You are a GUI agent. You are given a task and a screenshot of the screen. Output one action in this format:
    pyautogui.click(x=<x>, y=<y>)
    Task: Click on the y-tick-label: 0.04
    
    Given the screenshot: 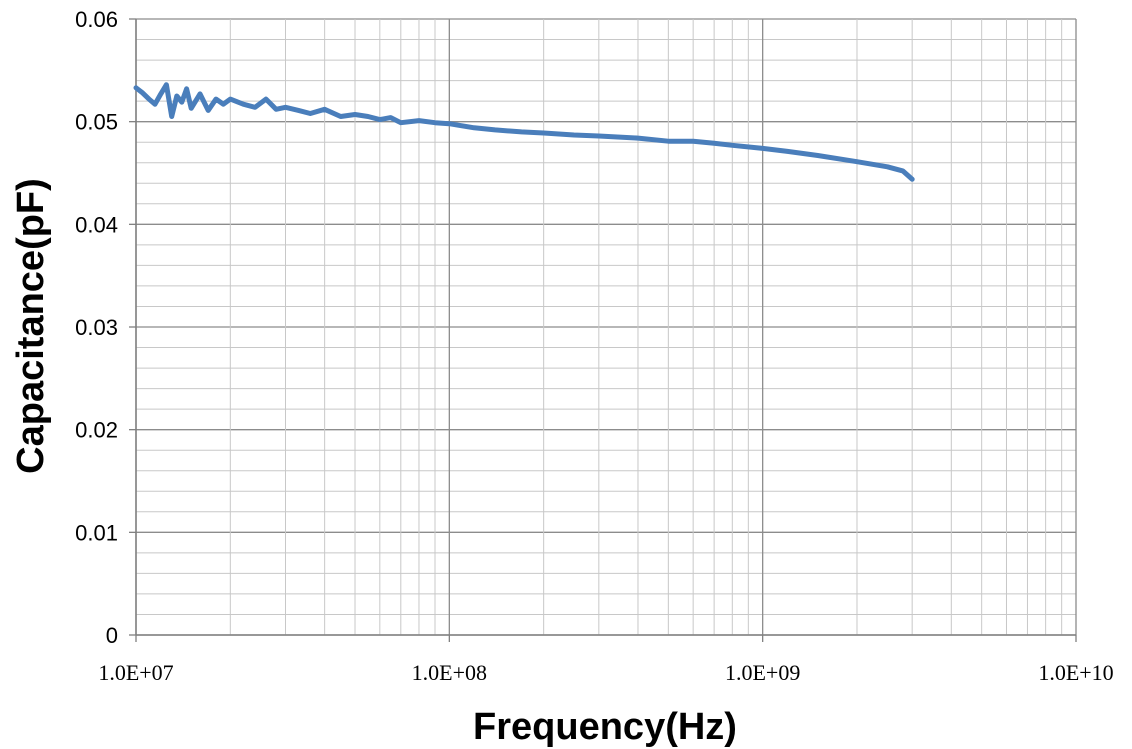 What is the action you would take?
    pyautogui.click(x=96, y=224)
    